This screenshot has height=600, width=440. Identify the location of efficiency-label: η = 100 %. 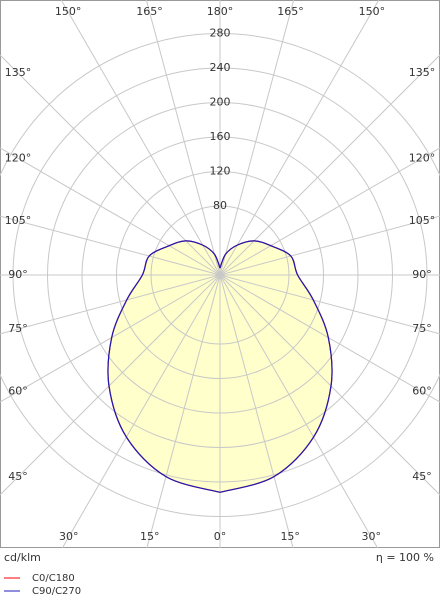
(405, 557).